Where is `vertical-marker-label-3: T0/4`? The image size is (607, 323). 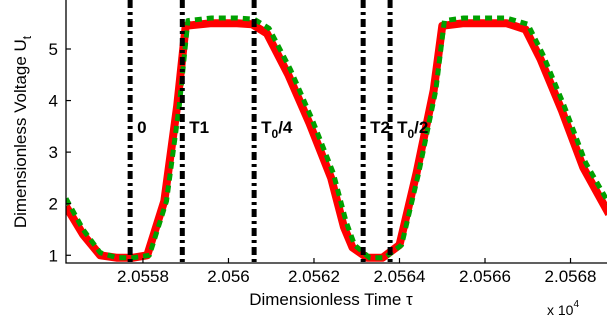
vertical-marker-label-3: T0/4 is located at coordinates (277, 129).